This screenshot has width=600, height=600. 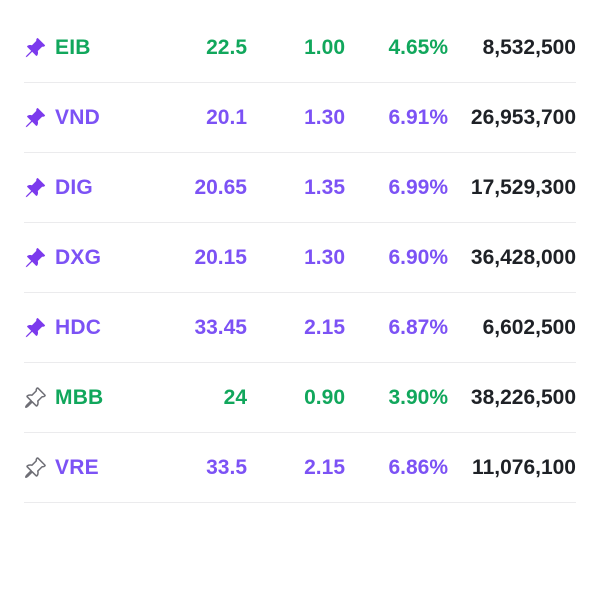 What do you see at coordinates (418, 257) in the screenshot?
I see `change-percent: 6.90%` at bounding box center [418, 257].